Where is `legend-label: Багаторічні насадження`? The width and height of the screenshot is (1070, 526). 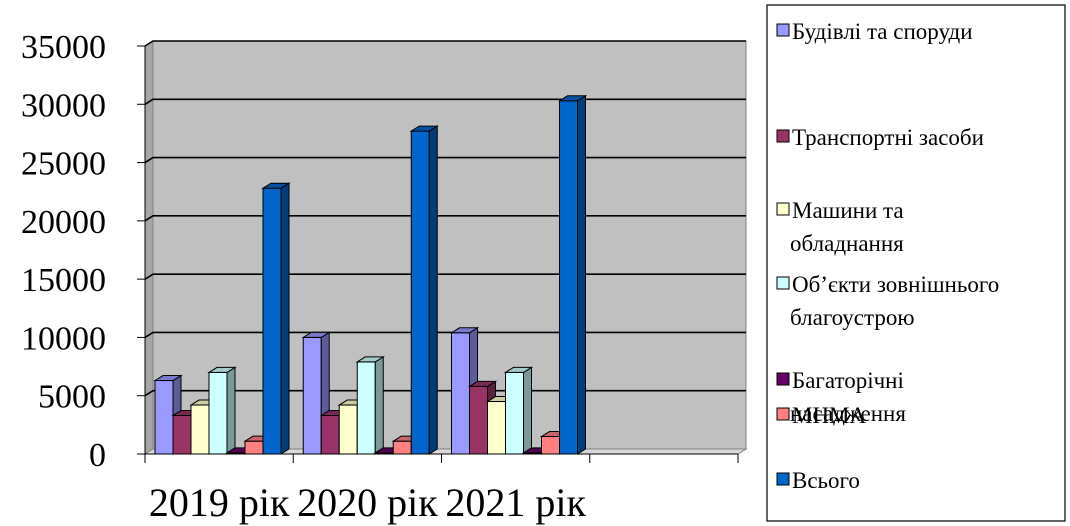
legend-label: Багаторічні насадження is located at coordinates (848, 397).